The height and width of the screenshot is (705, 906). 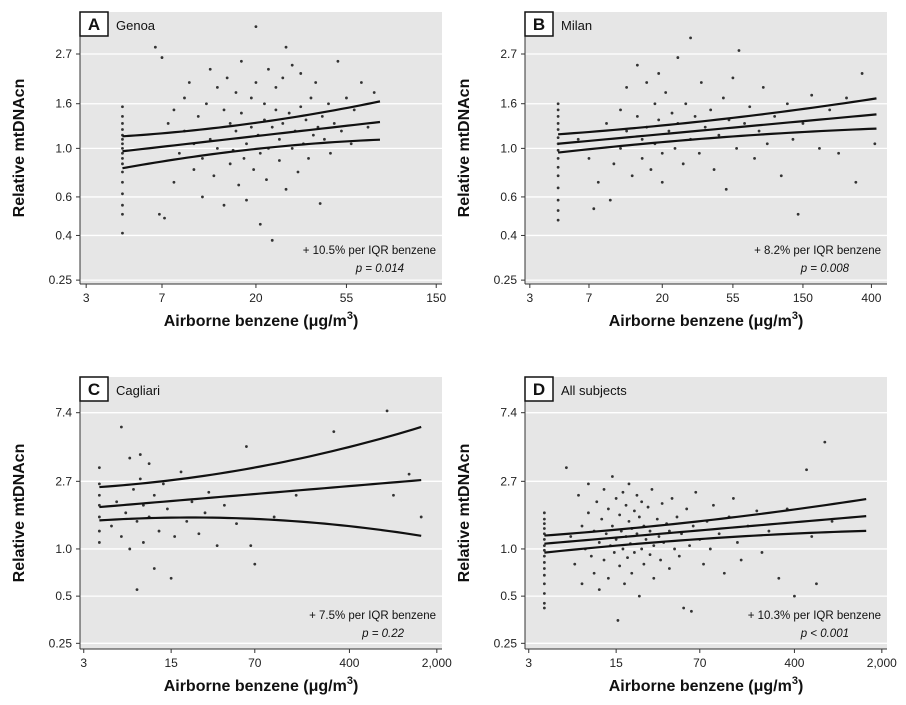 What do you see at coordinates (508, 235) in the screenshot?
I see `y-tick-label: 0.4` at bounding box center [508, 235].